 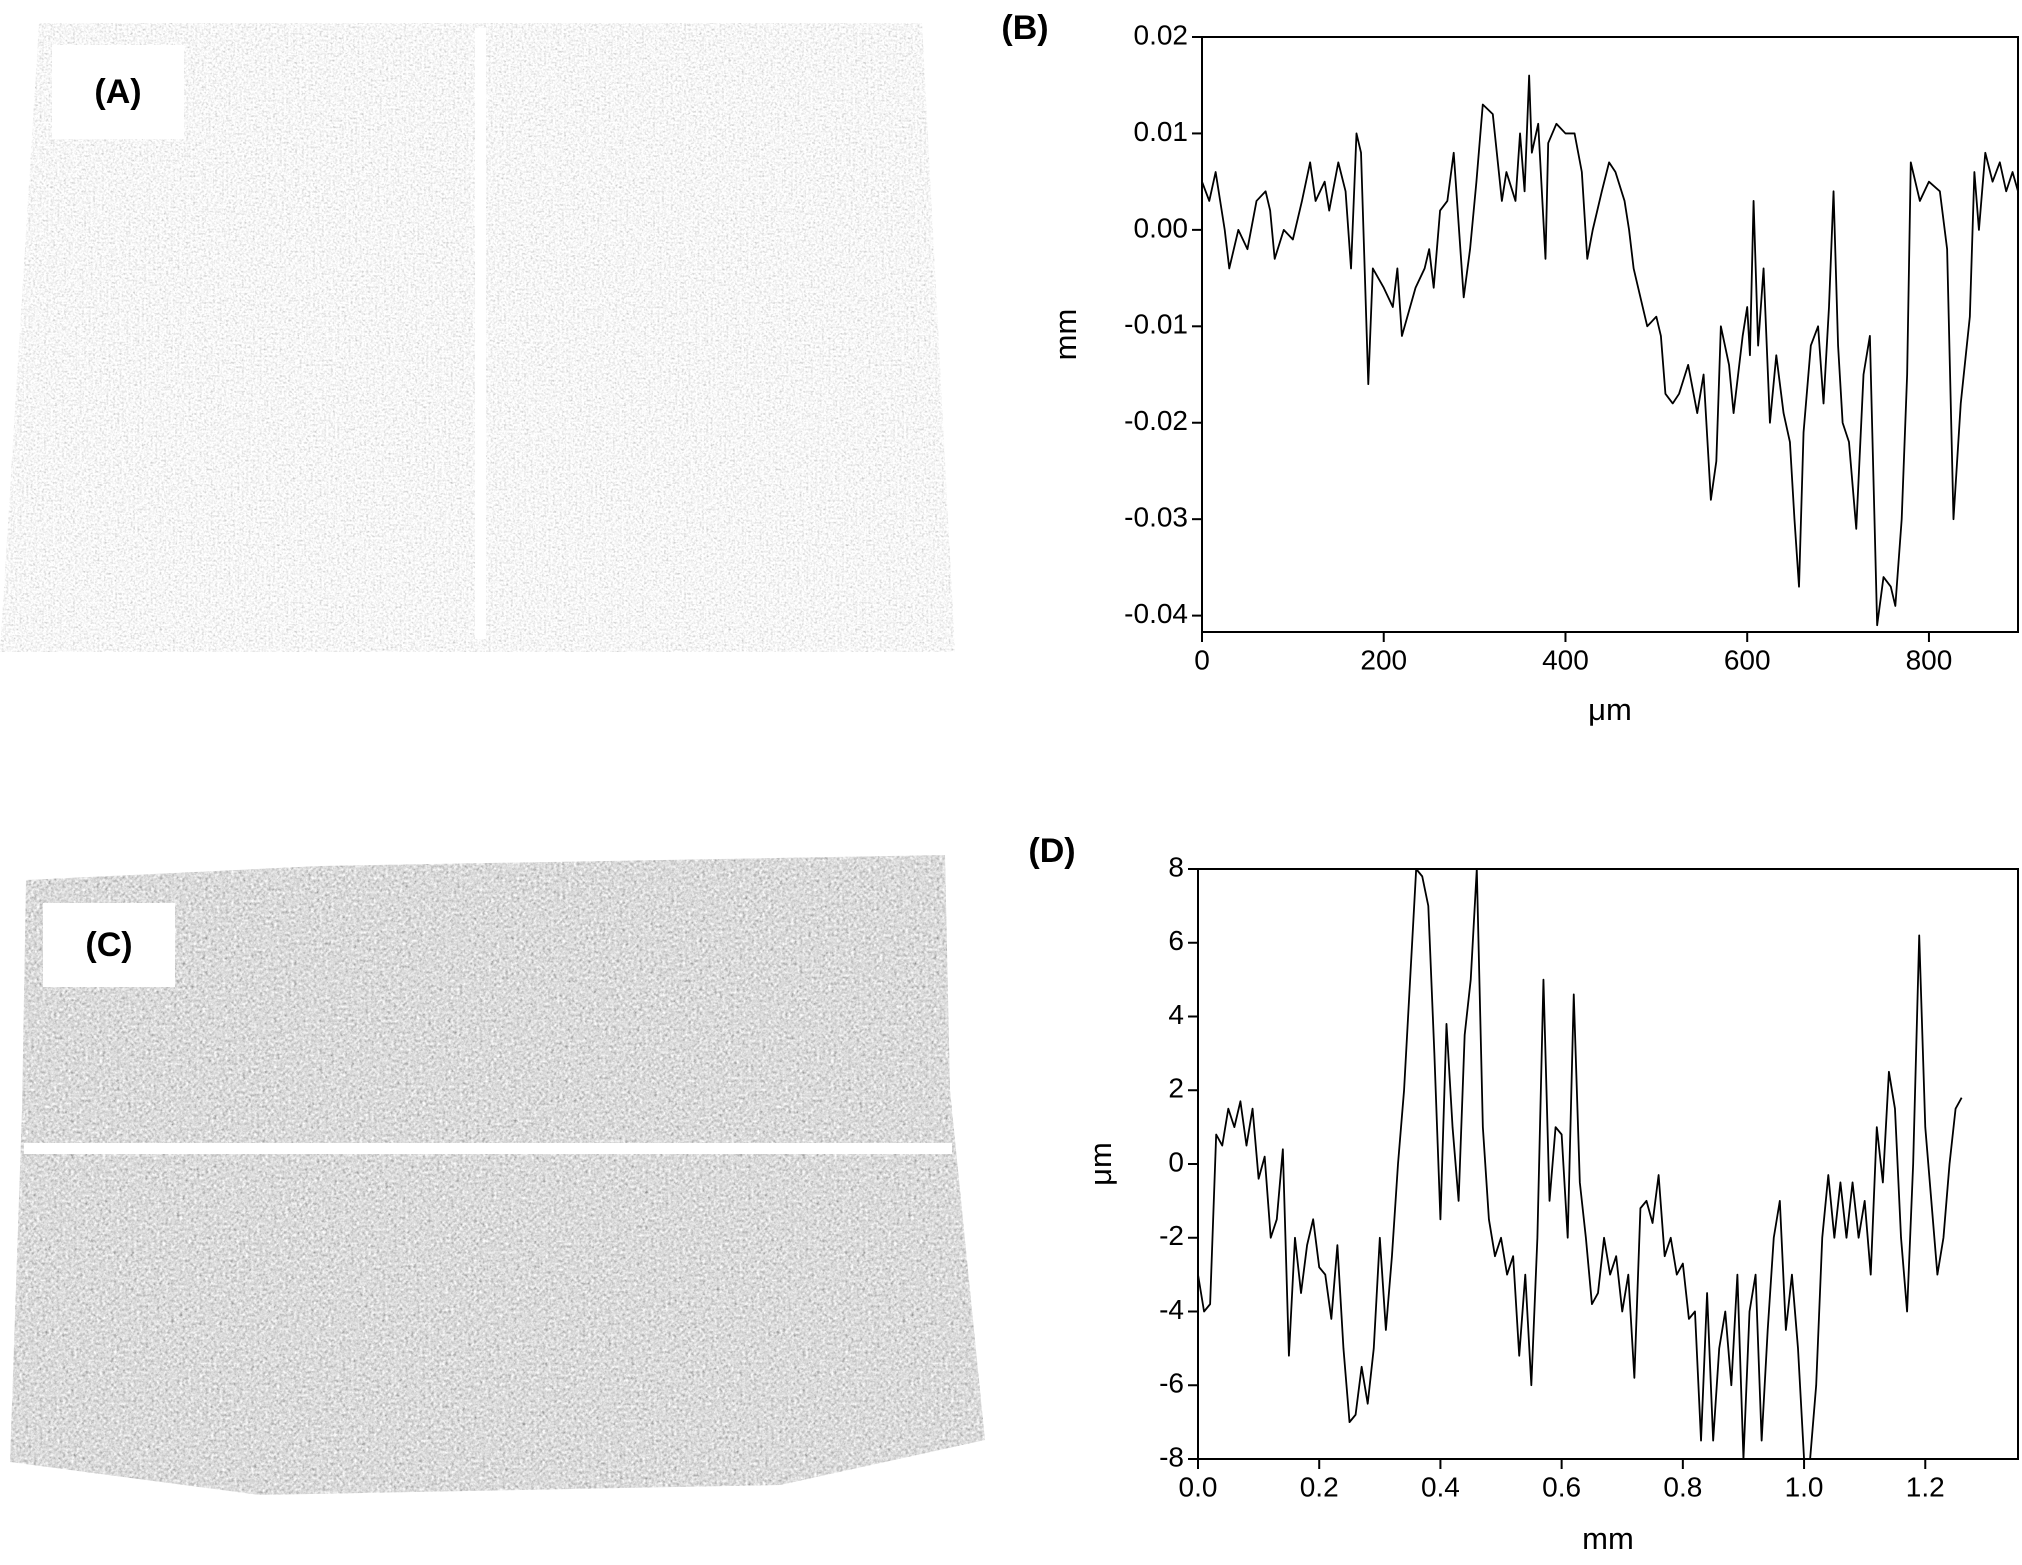 I want to click on x-tick-label: 400, so click(x=1565, y=659).